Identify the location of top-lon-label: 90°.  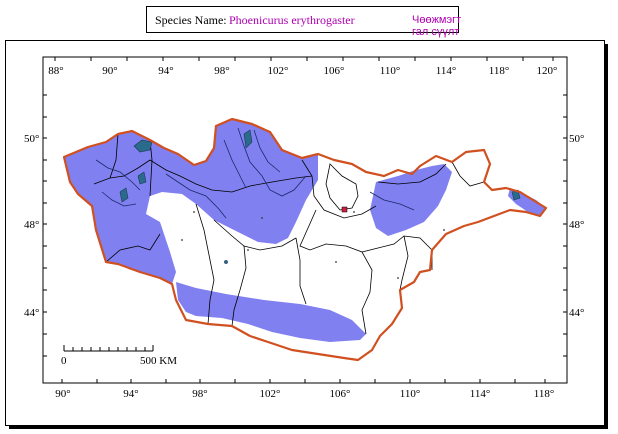
(109, 71).